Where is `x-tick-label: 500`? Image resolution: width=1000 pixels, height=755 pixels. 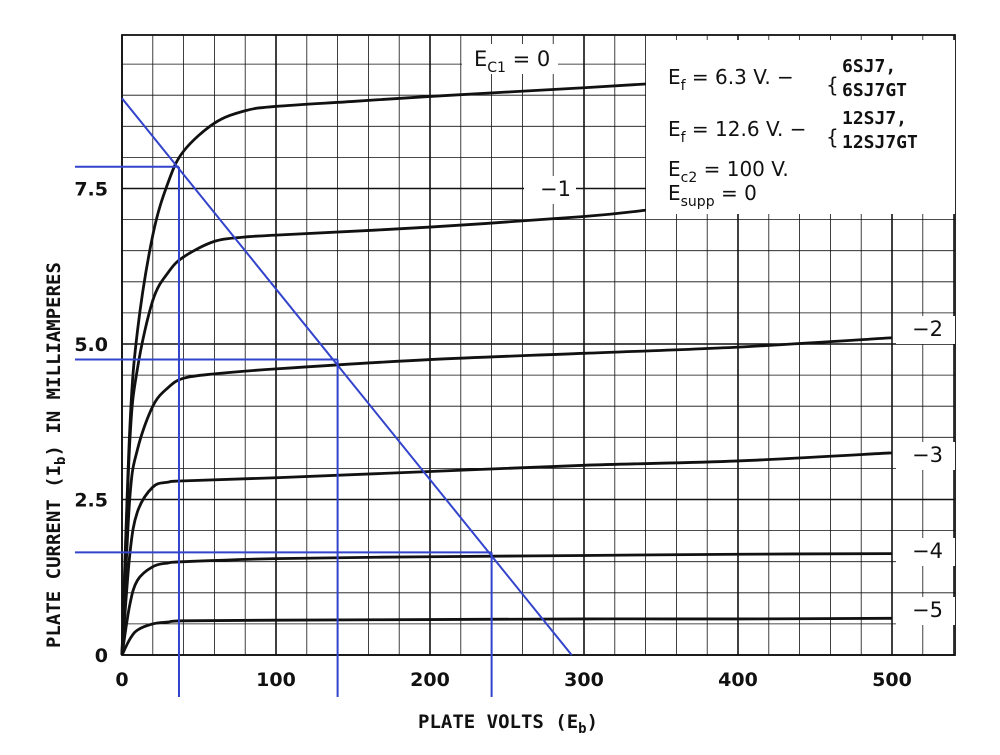
x-tick-label: 500 is located at coordinates (892, 680).